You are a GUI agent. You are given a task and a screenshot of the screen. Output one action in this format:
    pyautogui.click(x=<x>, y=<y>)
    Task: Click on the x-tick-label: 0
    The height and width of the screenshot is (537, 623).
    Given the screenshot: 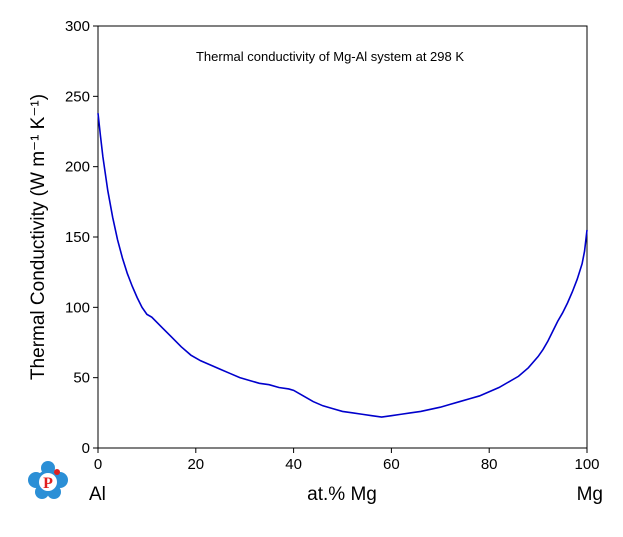 What is the action you would take?
    pyautogui.click(x=98, y=464)
    